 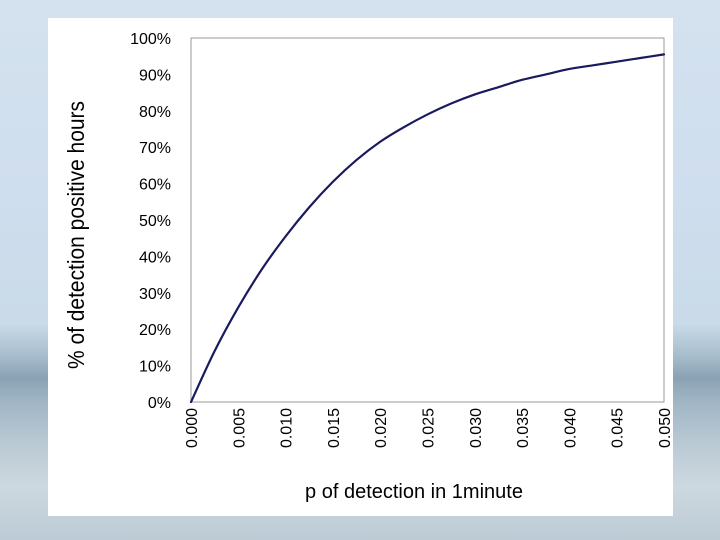 I want to click on x-tick-label: 0.000, so click(x=192, y=428).